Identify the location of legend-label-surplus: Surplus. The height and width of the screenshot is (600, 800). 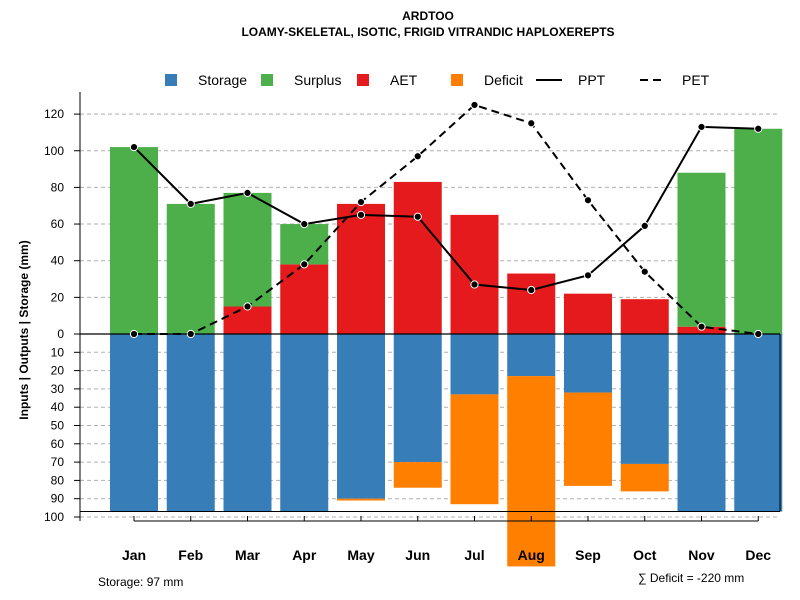
(317, 80).